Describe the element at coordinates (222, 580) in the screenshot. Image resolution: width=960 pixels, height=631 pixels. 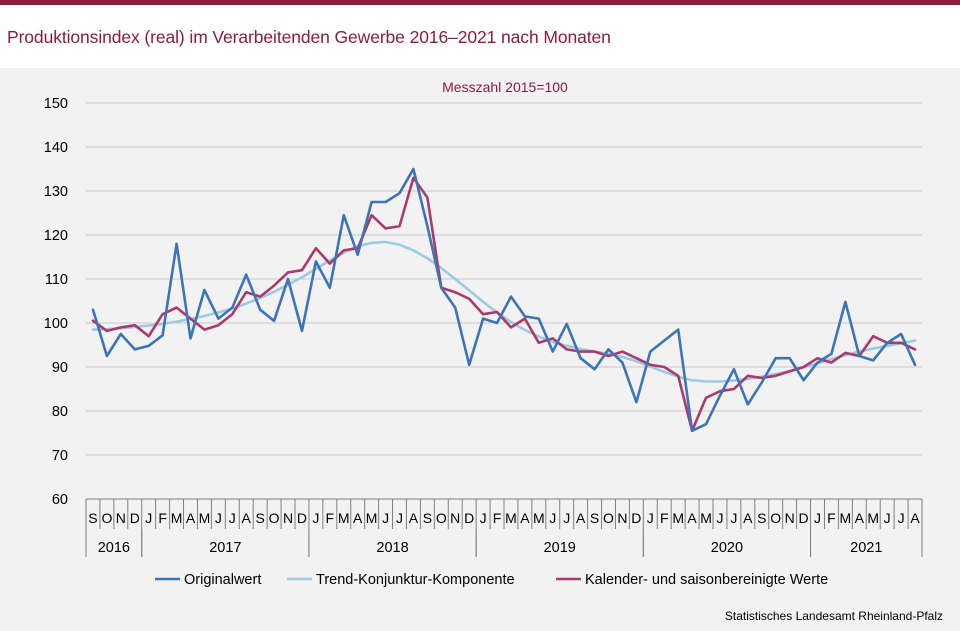
I see `legend-label: Originalwert` at that location.